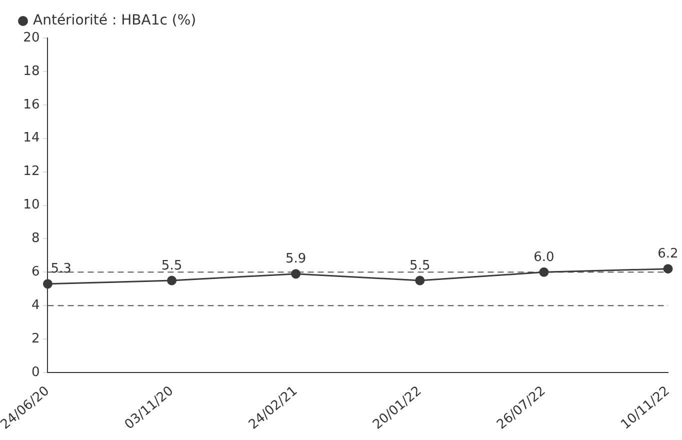  I want to click on data-label: 6.2, so click(668, 254).